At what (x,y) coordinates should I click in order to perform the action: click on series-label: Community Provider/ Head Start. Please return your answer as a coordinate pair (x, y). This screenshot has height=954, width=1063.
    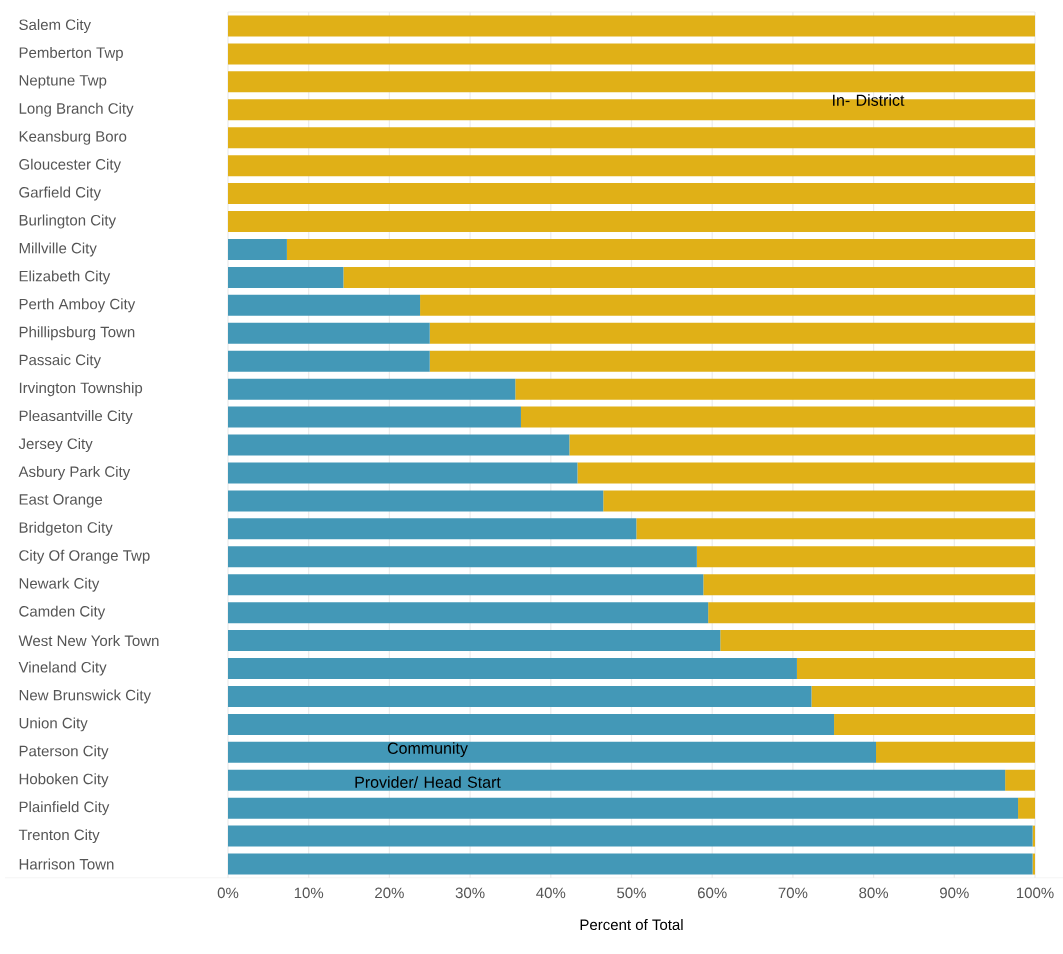
    Looking at the image, I should click on (428, 765).